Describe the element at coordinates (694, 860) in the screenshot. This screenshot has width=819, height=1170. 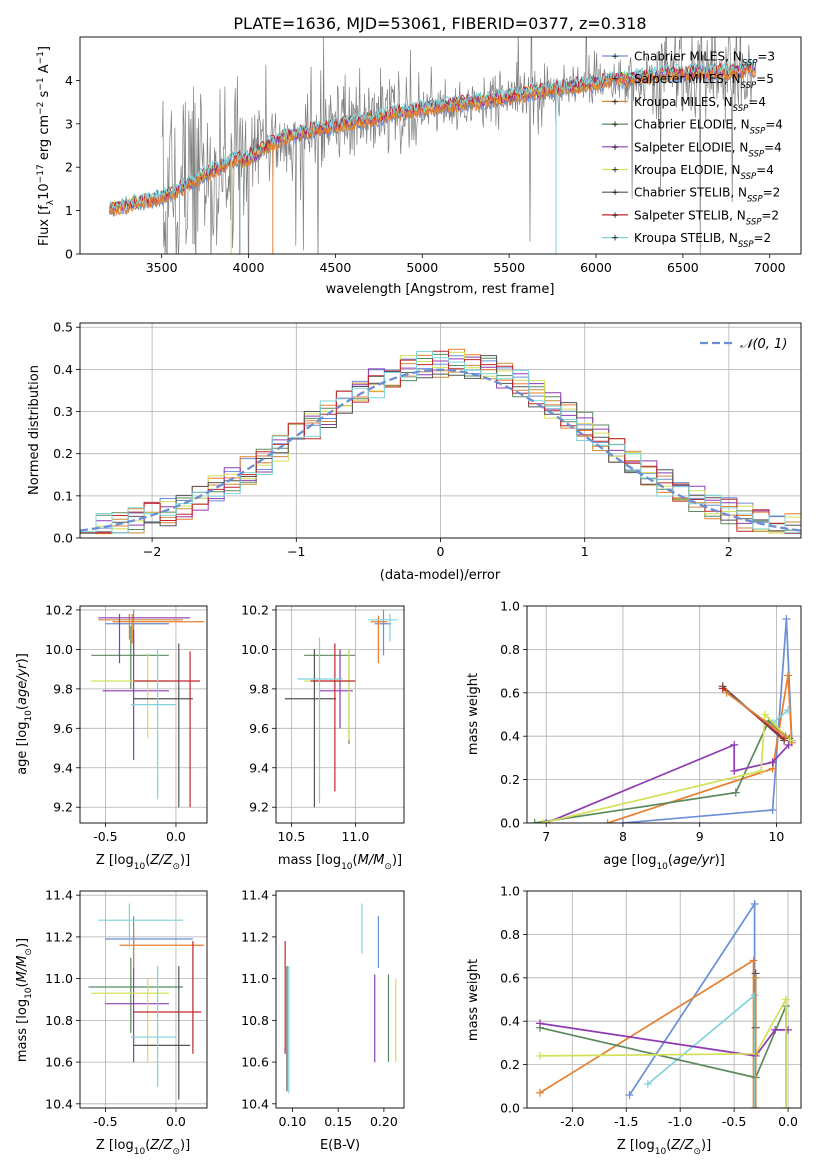
I see `label-part: age/yr` at that location.